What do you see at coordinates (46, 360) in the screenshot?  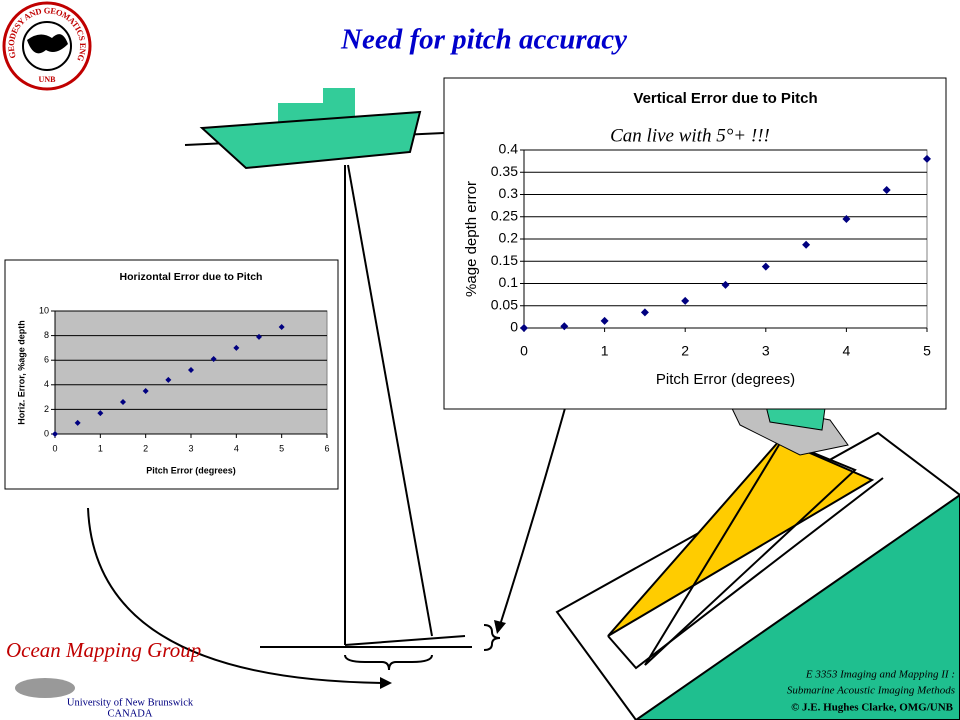 I see `y-tick-label: 6` at bounding box center [46, 360].